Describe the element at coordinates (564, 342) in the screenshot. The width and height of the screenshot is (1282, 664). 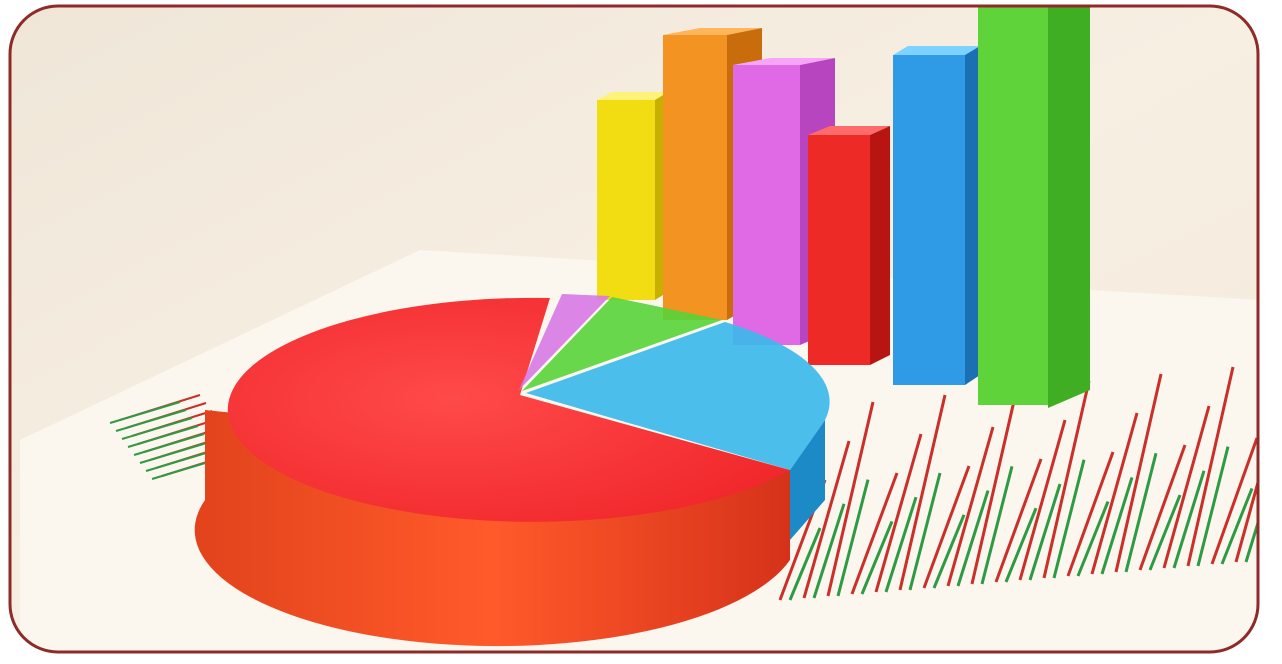
I see `pie-slice-purple` at that location.